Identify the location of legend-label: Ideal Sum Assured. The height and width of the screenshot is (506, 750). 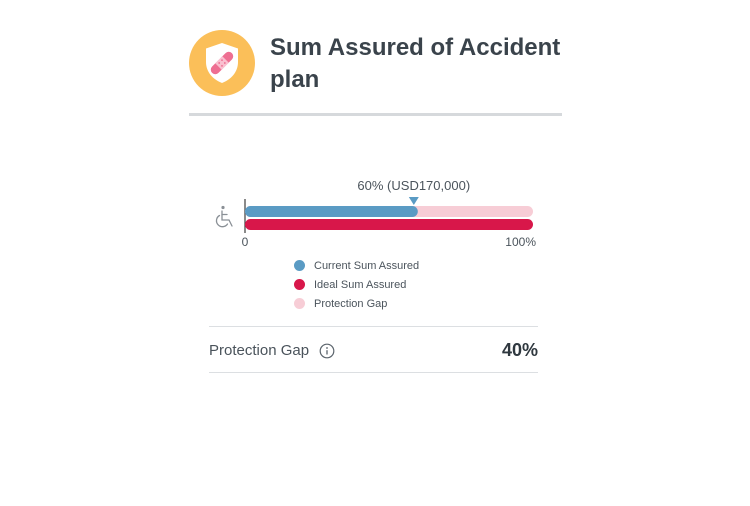
(360, 284).